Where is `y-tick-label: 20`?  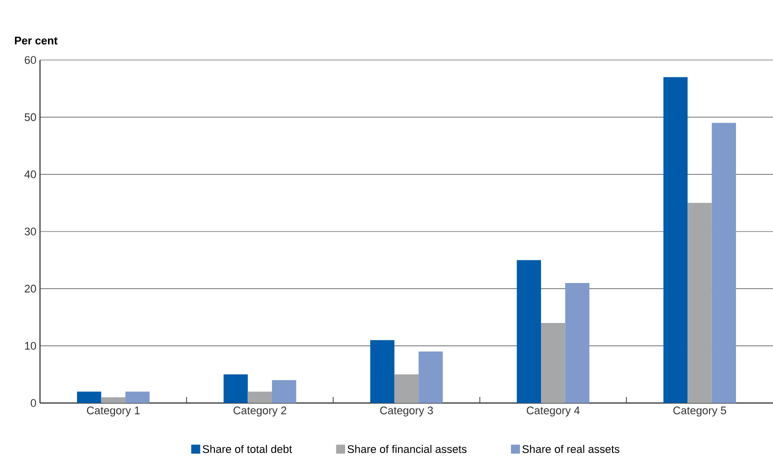 y-tick-label: 20 is located at coordinates (30, 288).